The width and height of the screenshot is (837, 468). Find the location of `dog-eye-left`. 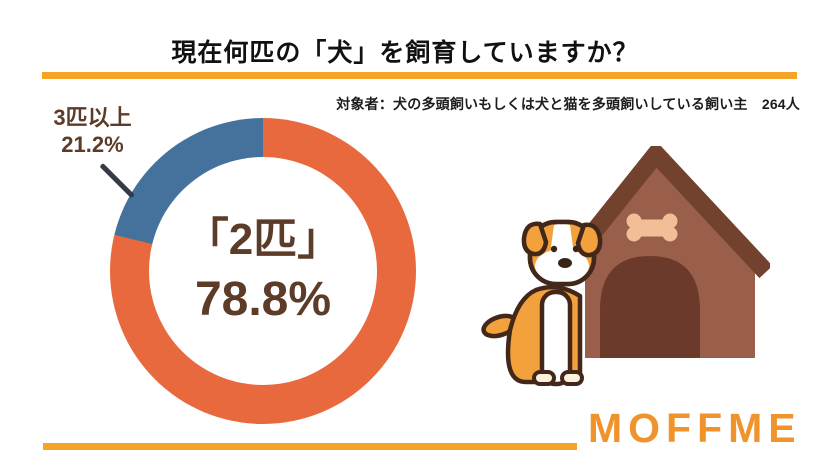

dog-eye-left is located at coordinates (554, 249).